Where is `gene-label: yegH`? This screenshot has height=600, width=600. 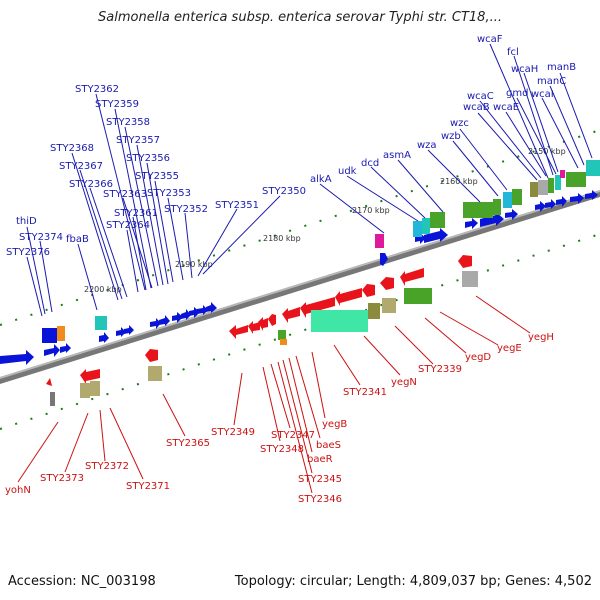 gene-label: yegH is located at coordinates (541, 337).